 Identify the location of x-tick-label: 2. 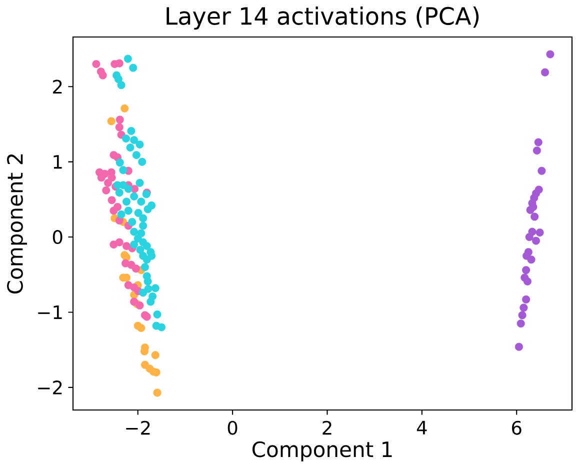
(327, 427).